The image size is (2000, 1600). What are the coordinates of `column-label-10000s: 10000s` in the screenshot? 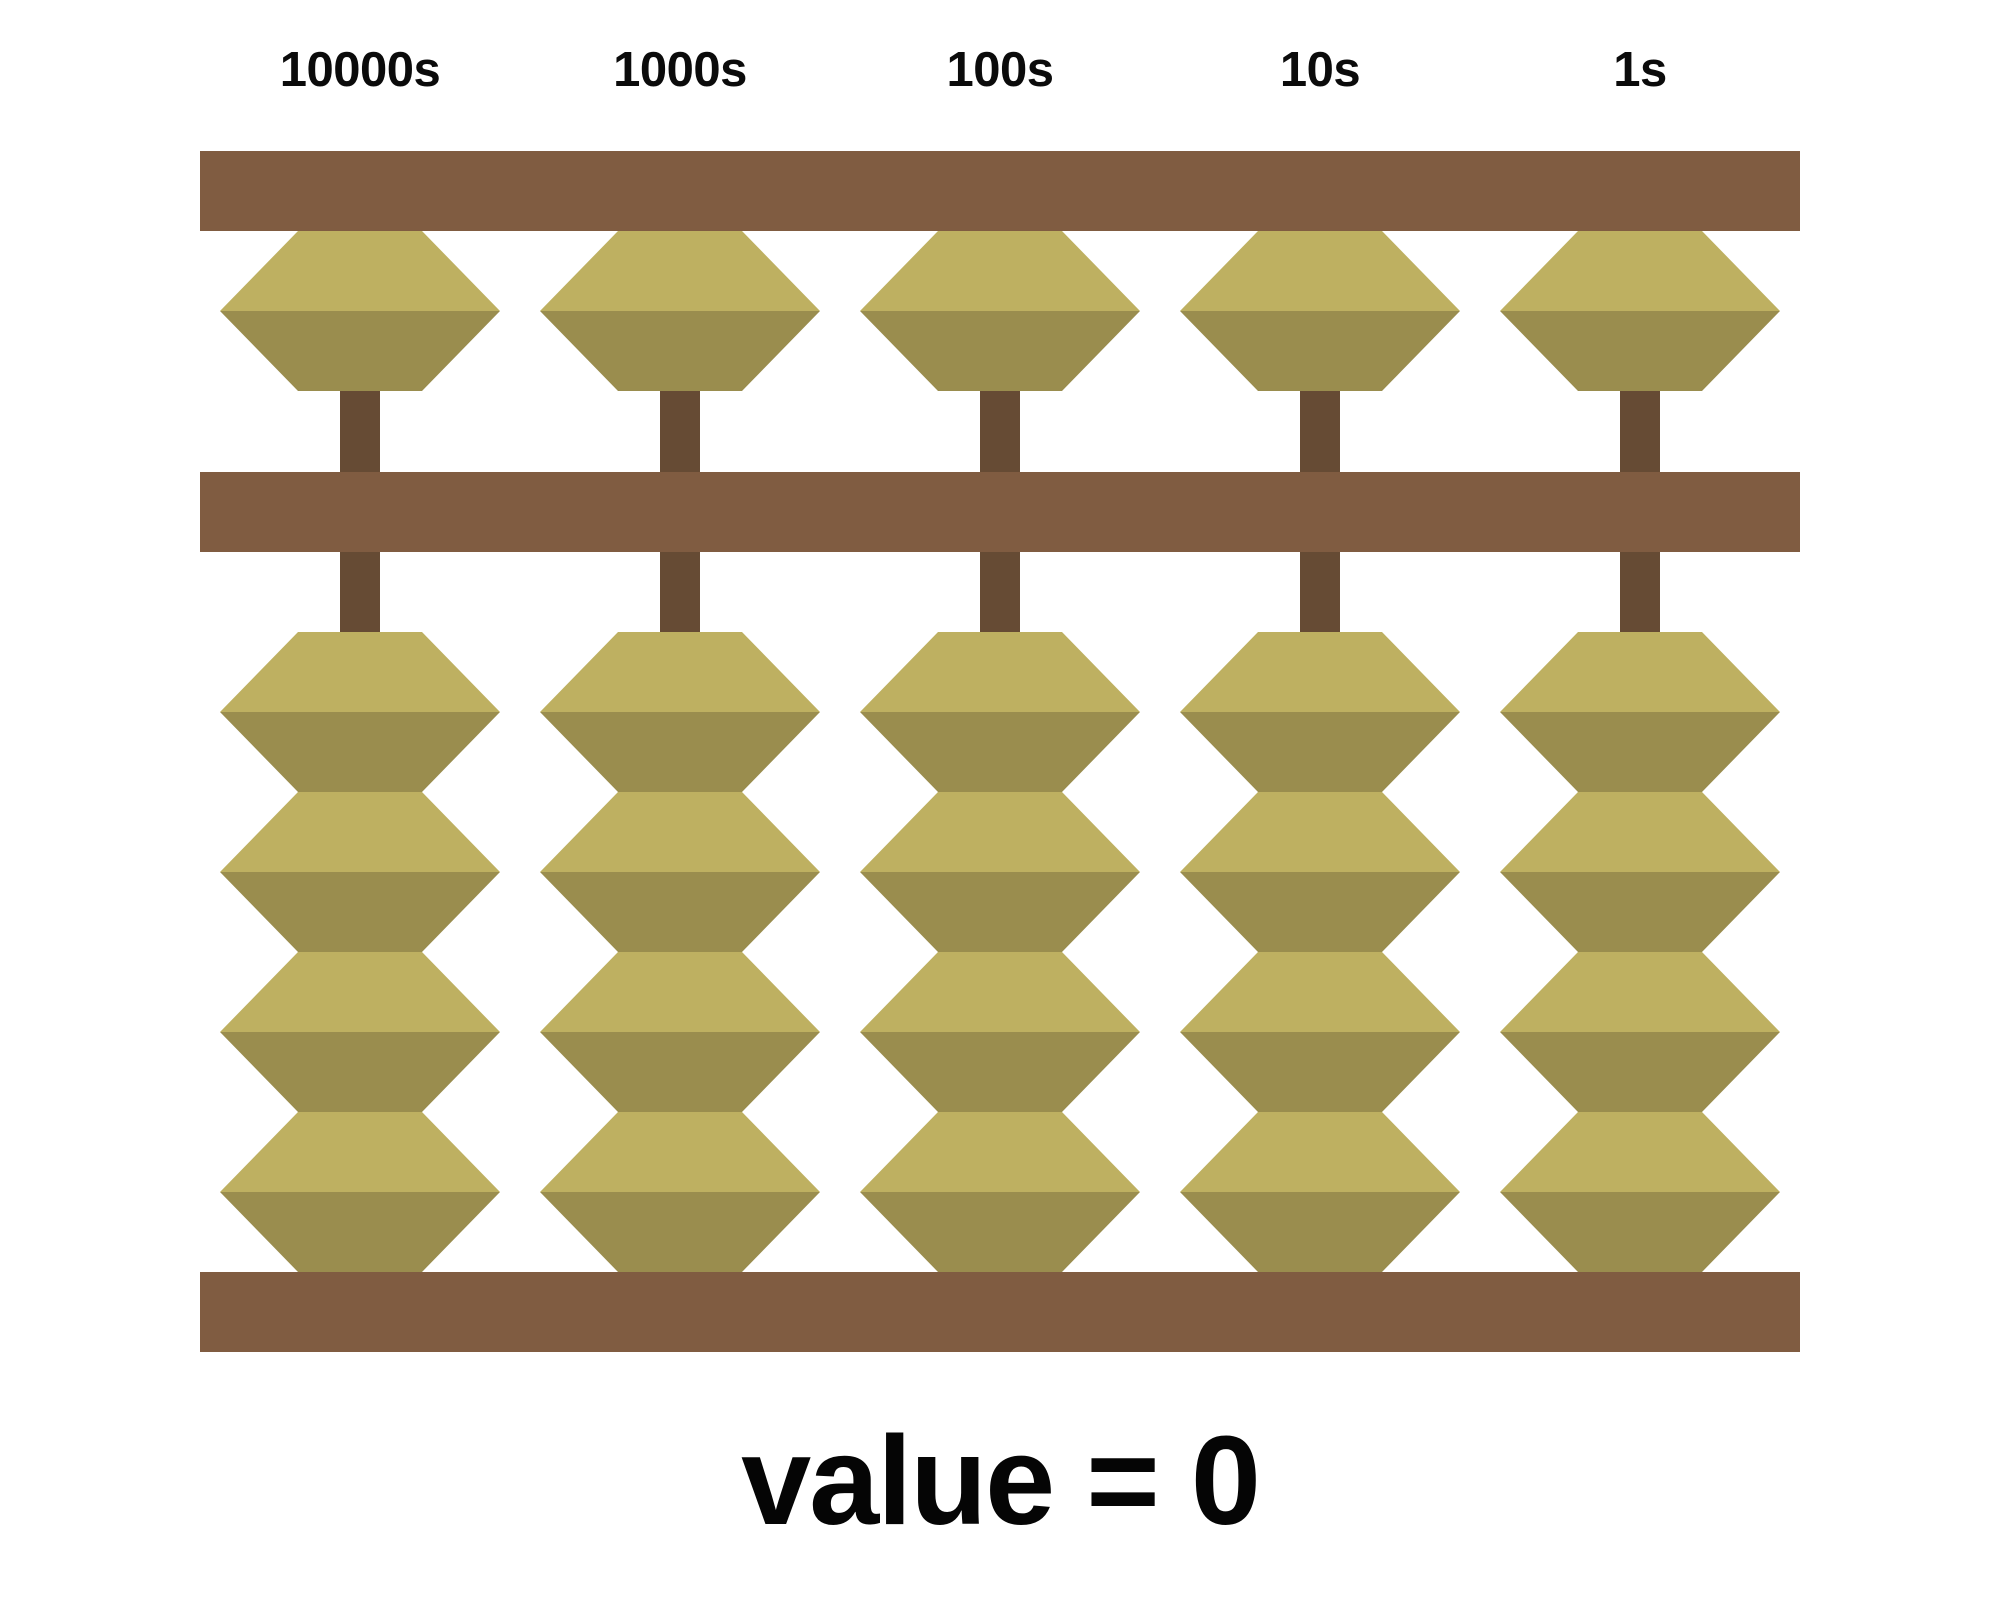 It's located at (360, 70).